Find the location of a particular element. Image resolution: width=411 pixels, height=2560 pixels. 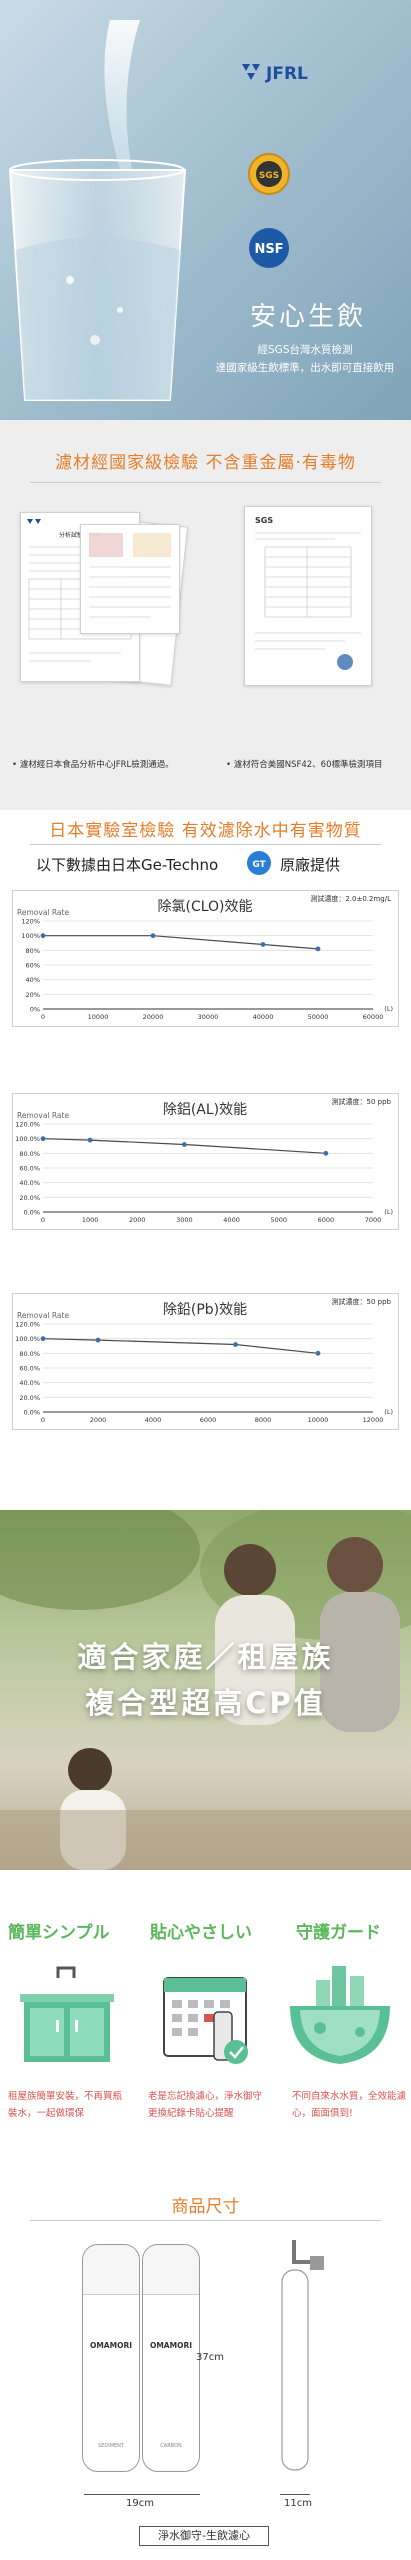

cartridge-middle: OMAMORI CARBON is located at coordinates (171, 2358).